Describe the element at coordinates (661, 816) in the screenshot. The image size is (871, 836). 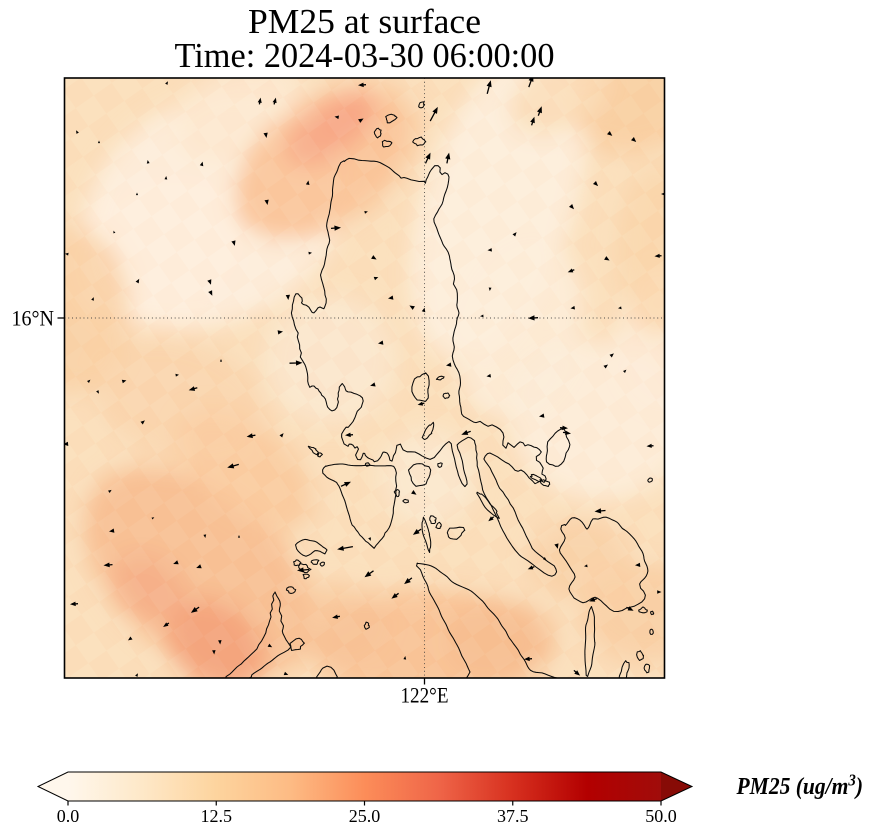
I see `svg-text: 50.0` at that location.